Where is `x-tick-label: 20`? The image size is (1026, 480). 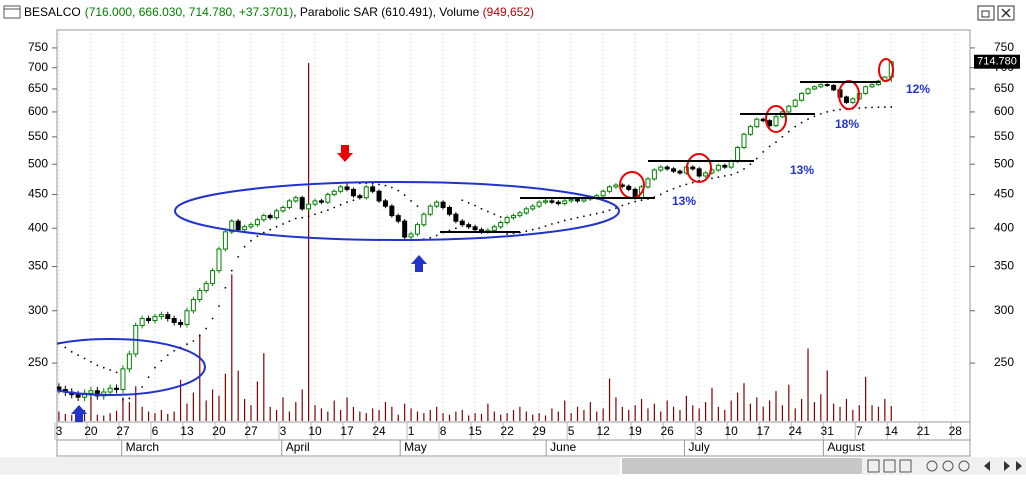 x-tick-label: 20 is located at coordinates (219, 431).